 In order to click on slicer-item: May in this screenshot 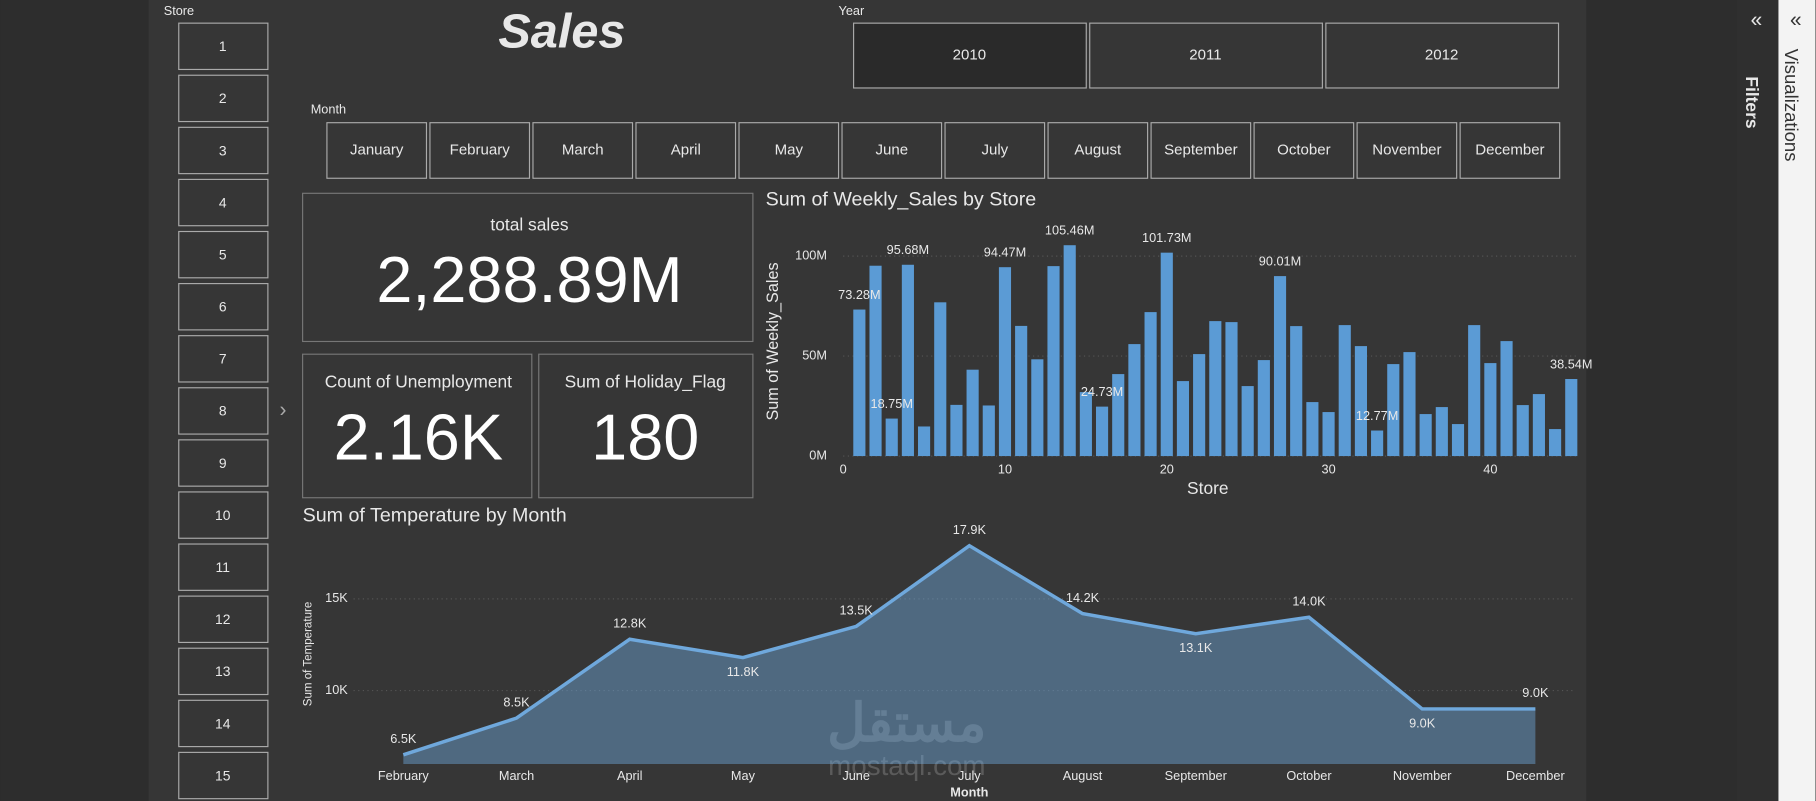, I will do `click(789, 149)`.